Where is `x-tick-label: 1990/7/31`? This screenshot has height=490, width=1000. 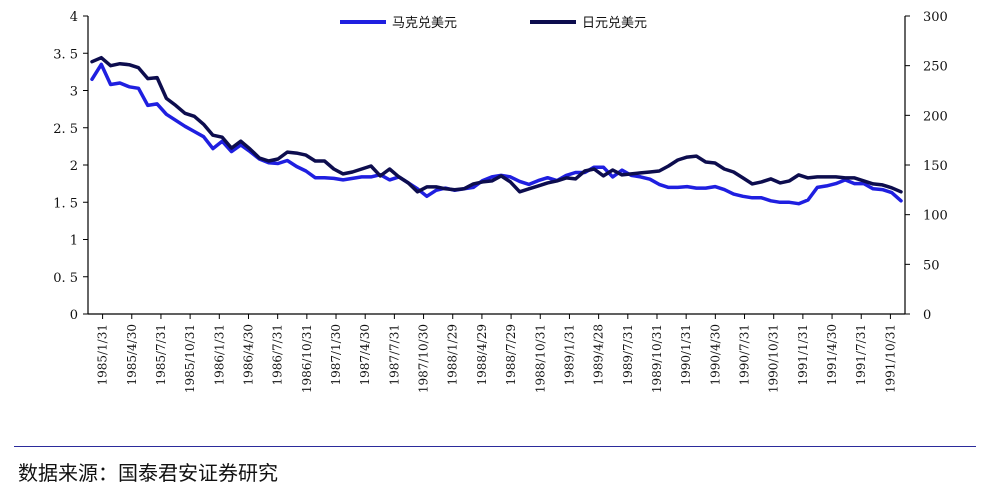
x-tick-label: 1990/7/31 is located at coordinates (745, 355).